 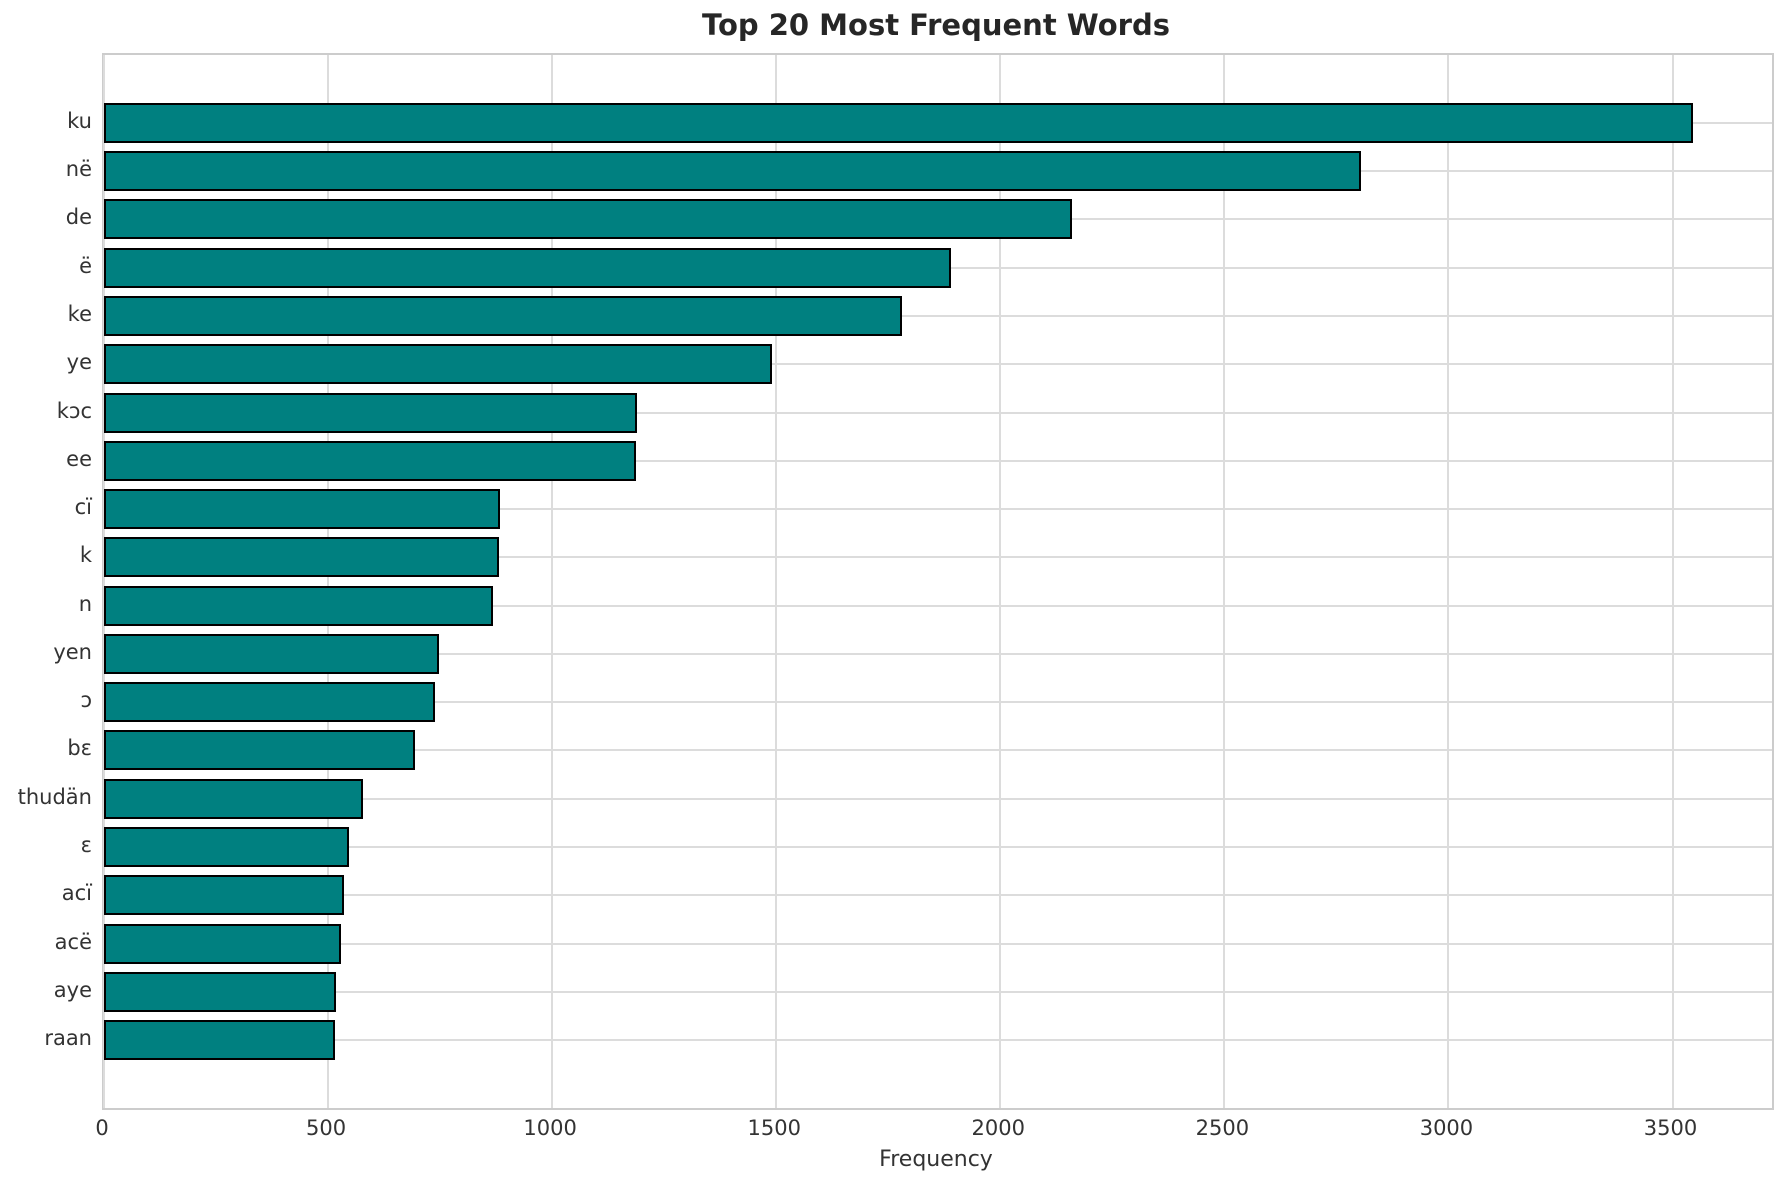 What do you see at coordinates (1670, 1128) in the screenshot?
I see `x-tick-label: 3500` at bounding box center [1670, 1128].